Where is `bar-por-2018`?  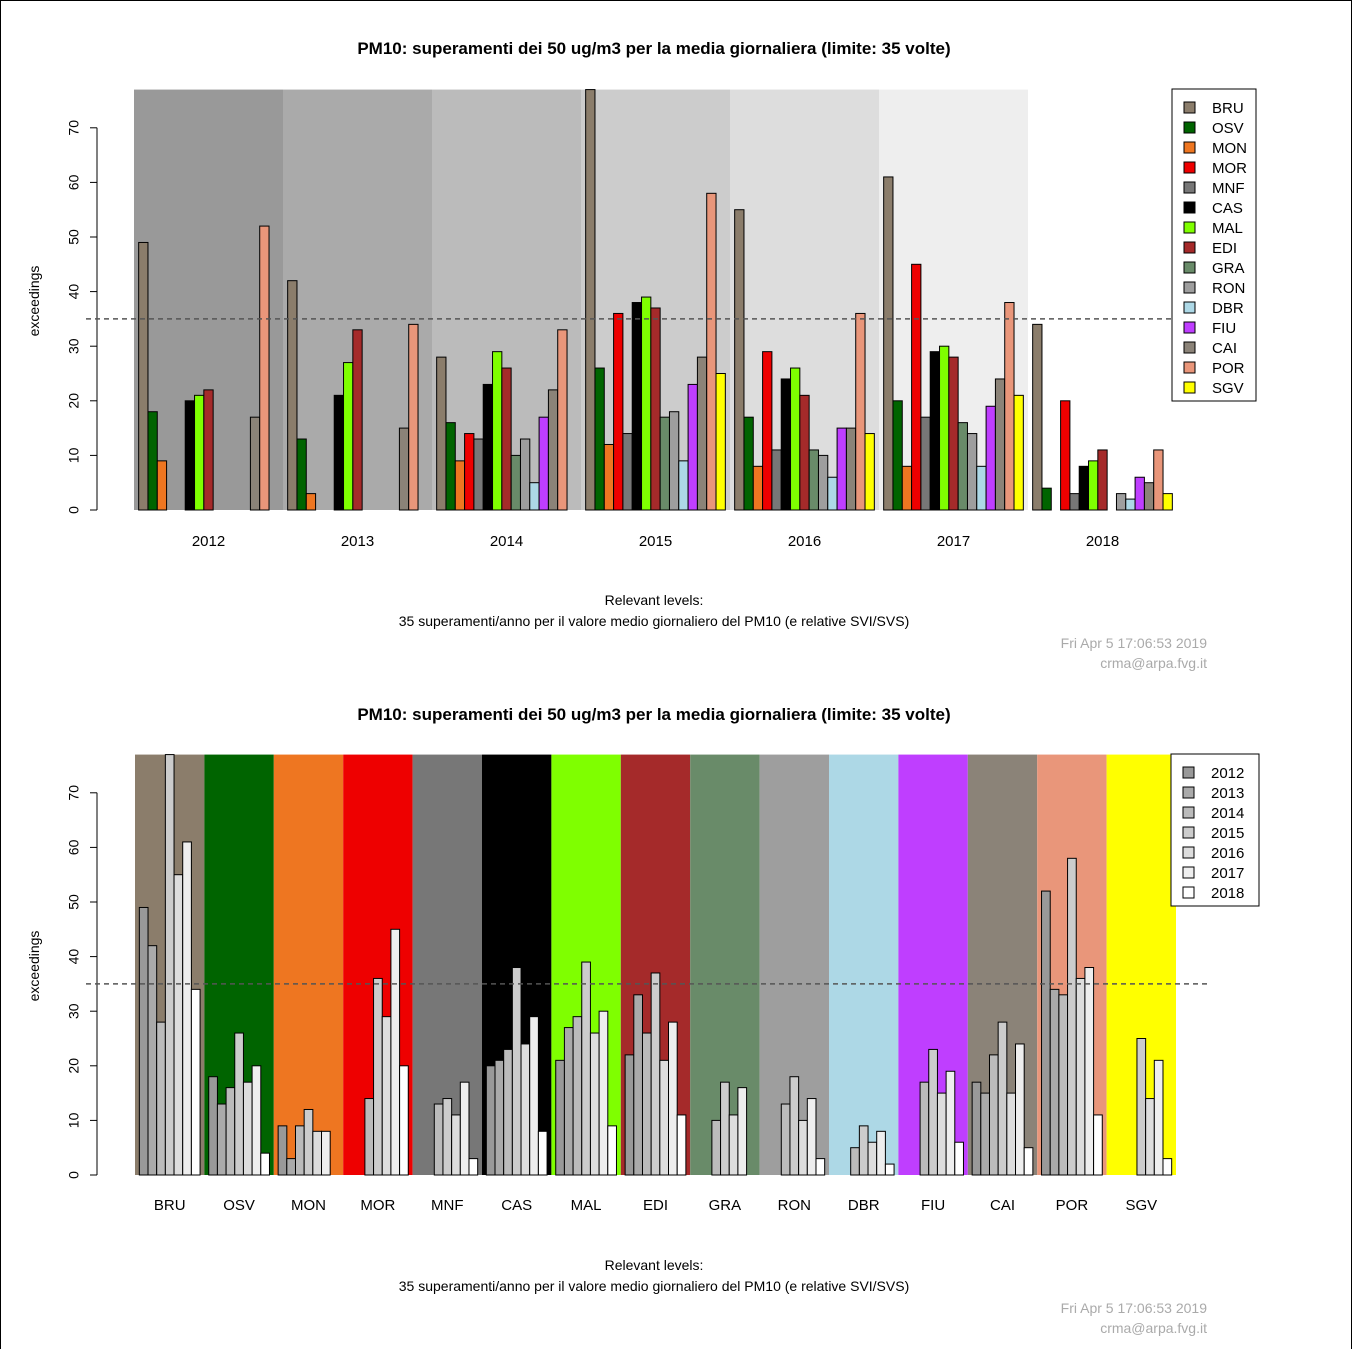
bar-por-2018 is located at coordinates (1098, 1145).